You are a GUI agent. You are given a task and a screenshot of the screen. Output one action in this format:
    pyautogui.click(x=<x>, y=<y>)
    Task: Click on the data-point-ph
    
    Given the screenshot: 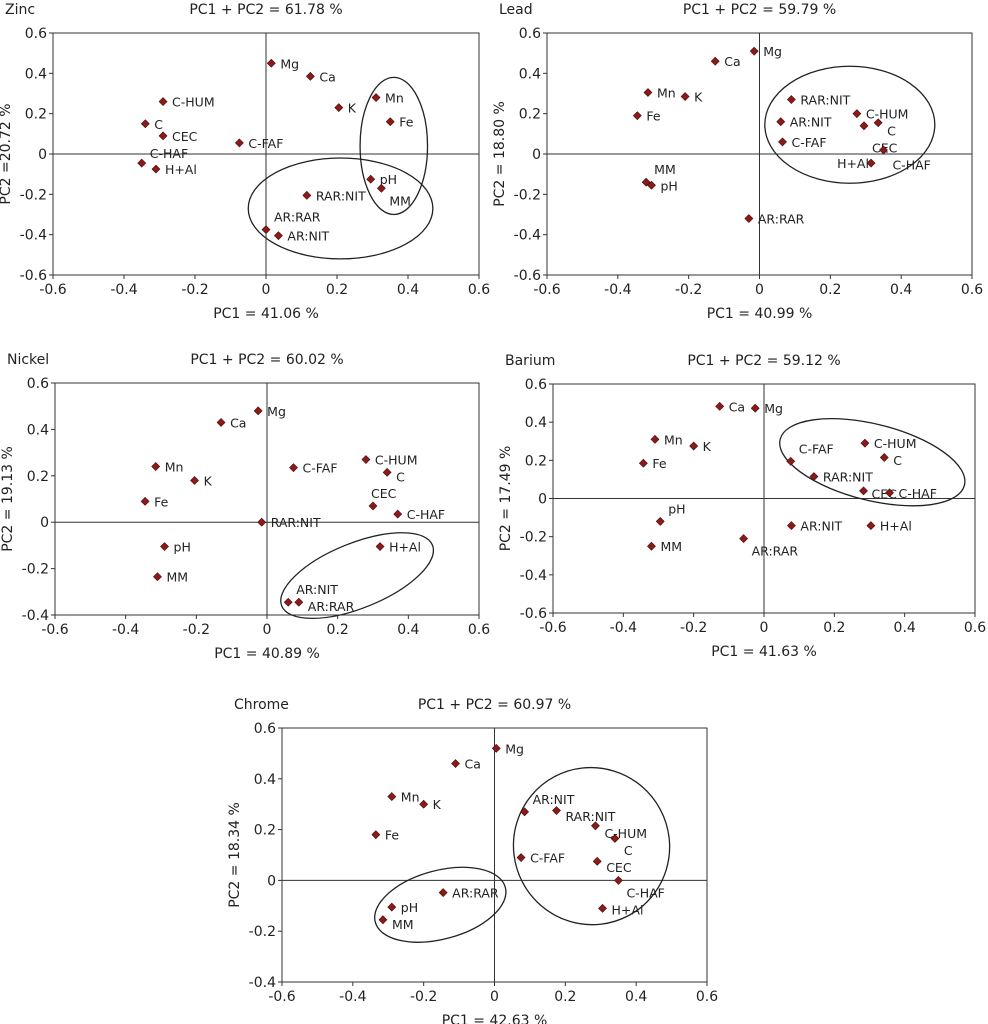 What is the action you would take?
    pyautogui.click(x=164, y=546)
    